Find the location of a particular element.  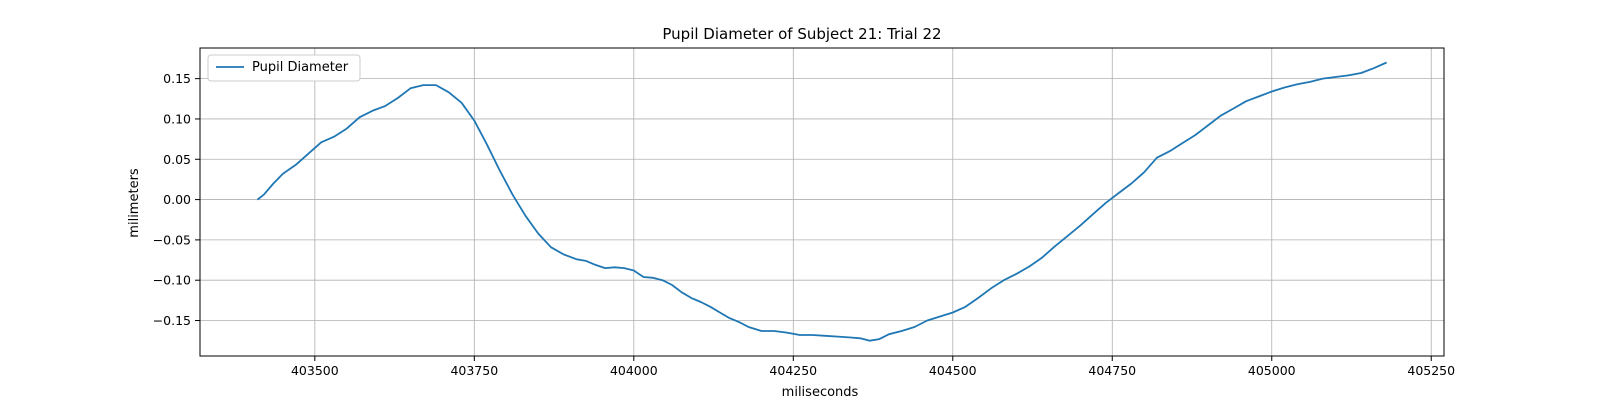

x-tick-label: 404500 is located at coordinates (953, 370).